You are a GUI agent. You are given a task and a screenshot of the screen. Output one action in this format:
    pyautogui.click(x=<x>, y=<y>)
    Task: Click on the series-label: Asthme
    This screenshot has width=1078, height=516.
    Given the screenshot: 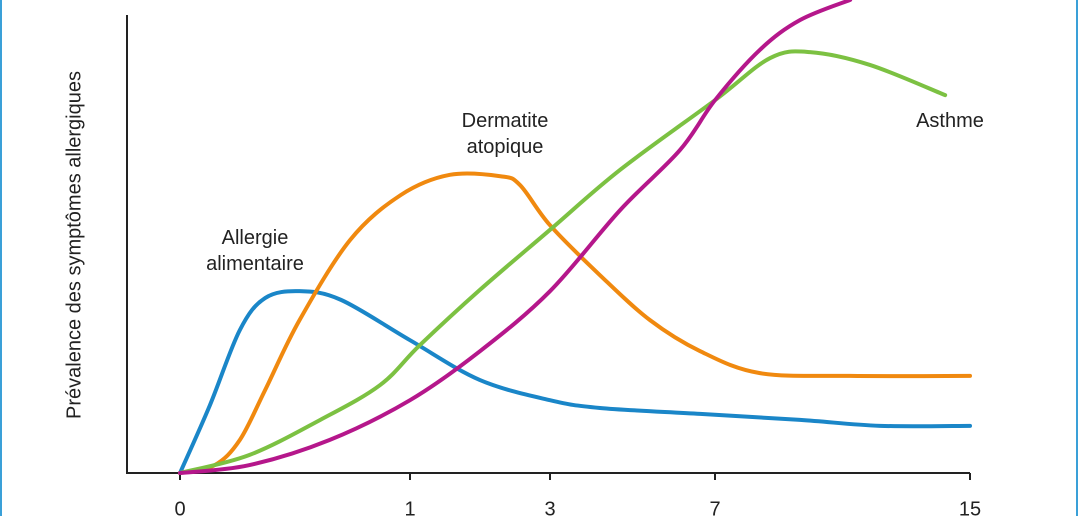 What is the action you would take?
    pyautogui.click(x=950, y=121)
    